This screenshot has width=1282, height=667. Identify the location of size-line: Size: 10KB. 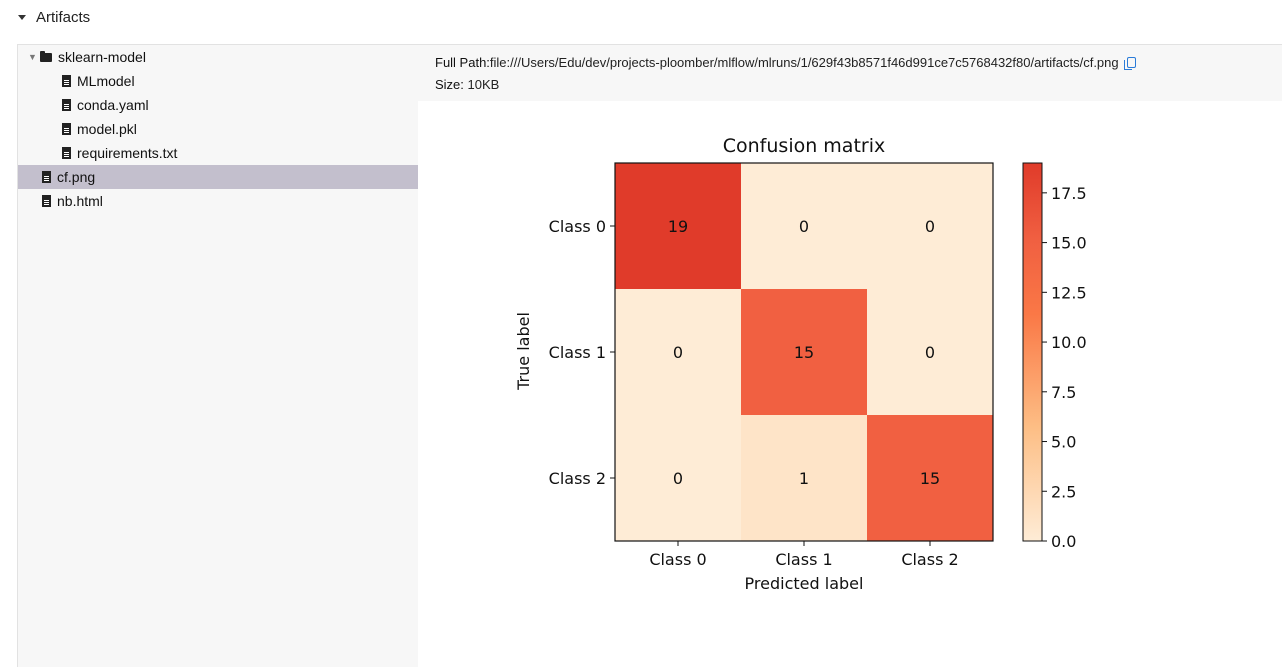
(467, 84).